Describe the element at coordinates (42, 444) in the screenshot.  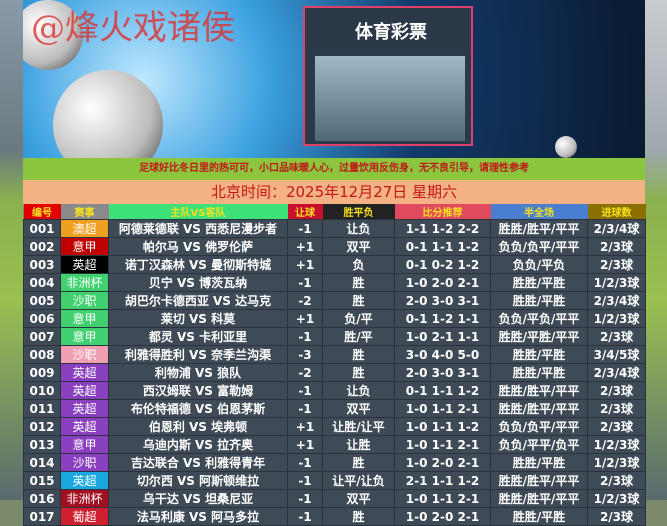
I see `match-number: 013` at that location.